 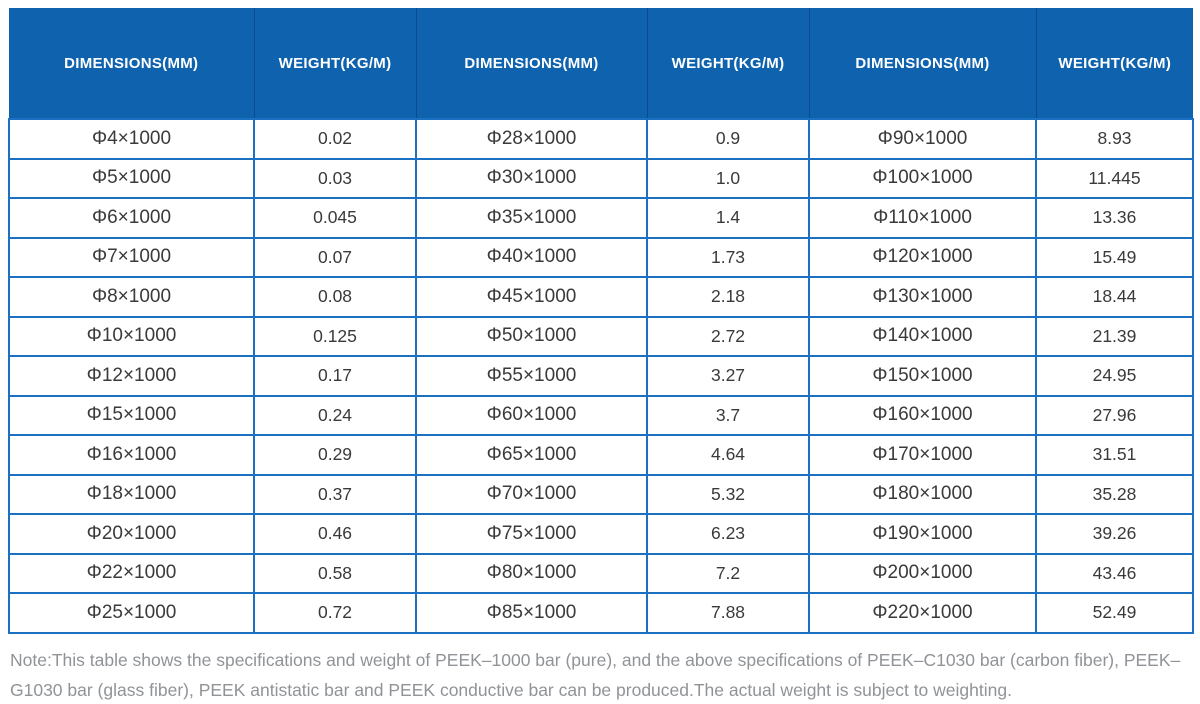 I want to click on dimension-cell: Φ6×1000, so click(x=131, y=218).